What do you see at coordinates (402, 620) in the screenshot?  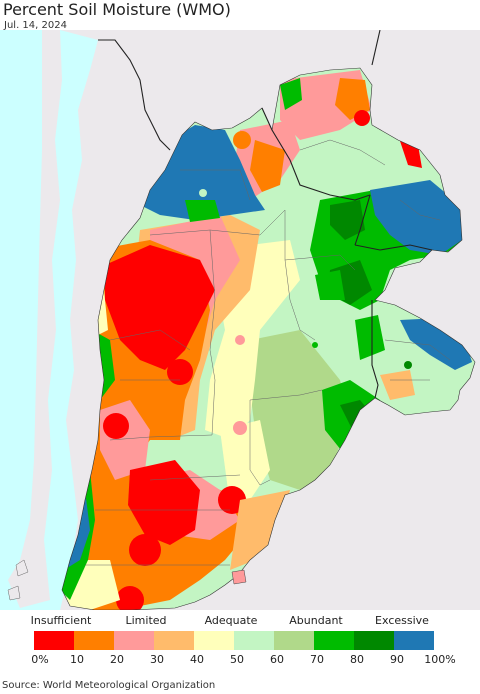 I see `legend-category-excessive: Excessive` at bounding box center [402, 620].